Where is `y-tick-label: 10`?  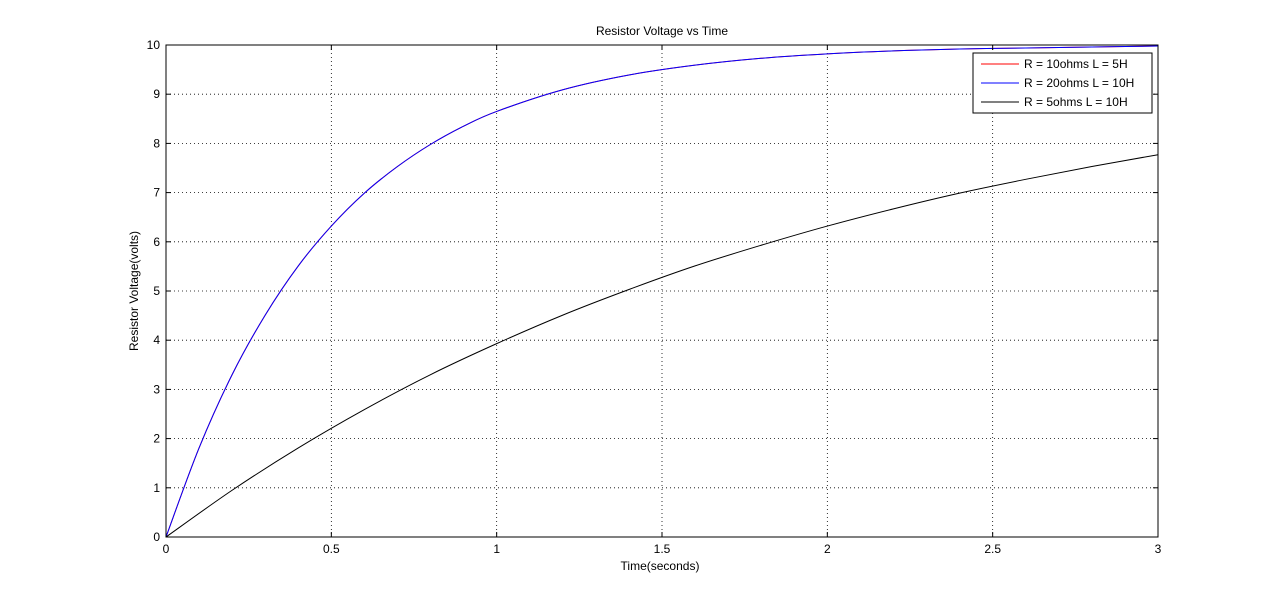
y-tick-label: 10 is located at coordinates (154, 45).